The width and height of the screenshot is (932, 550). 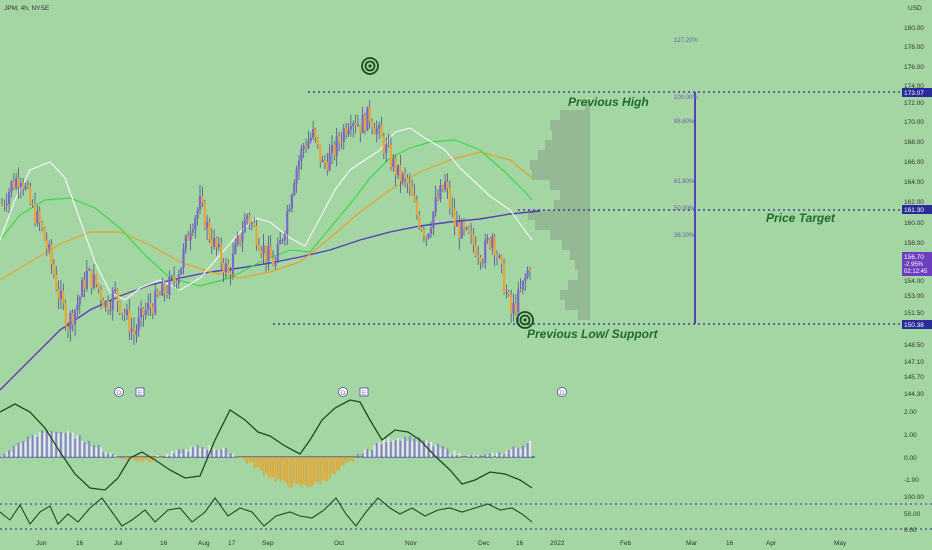 I want to click on event-marker-dividend-3: D, so click(x=562, y=392).